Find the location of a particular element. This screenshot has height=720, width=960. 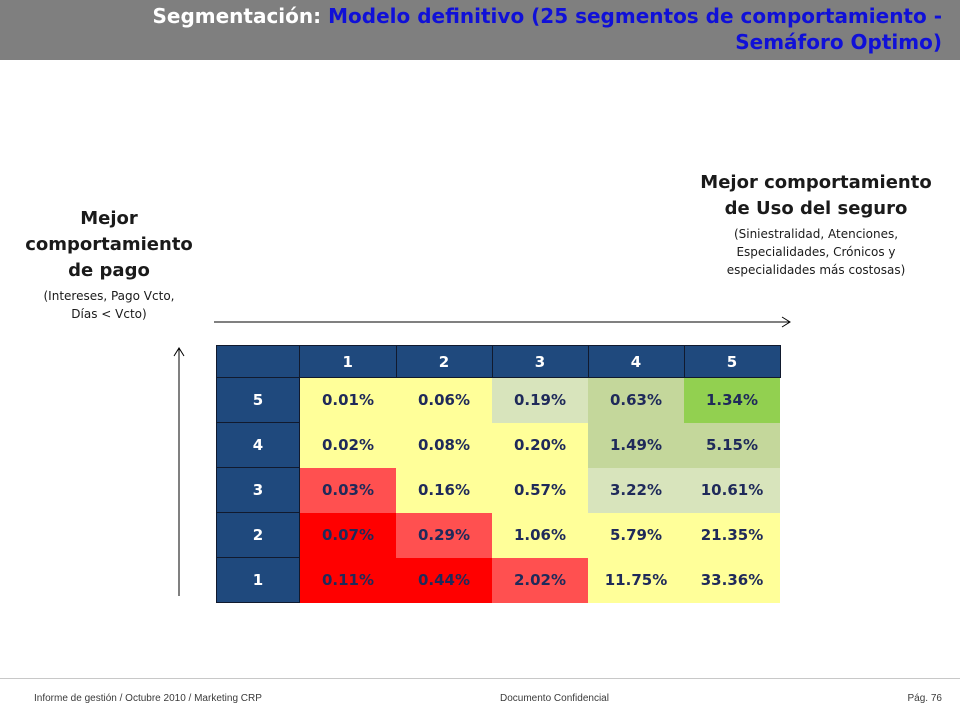

column-header-5: 5 is located at coordinates (732, 361).